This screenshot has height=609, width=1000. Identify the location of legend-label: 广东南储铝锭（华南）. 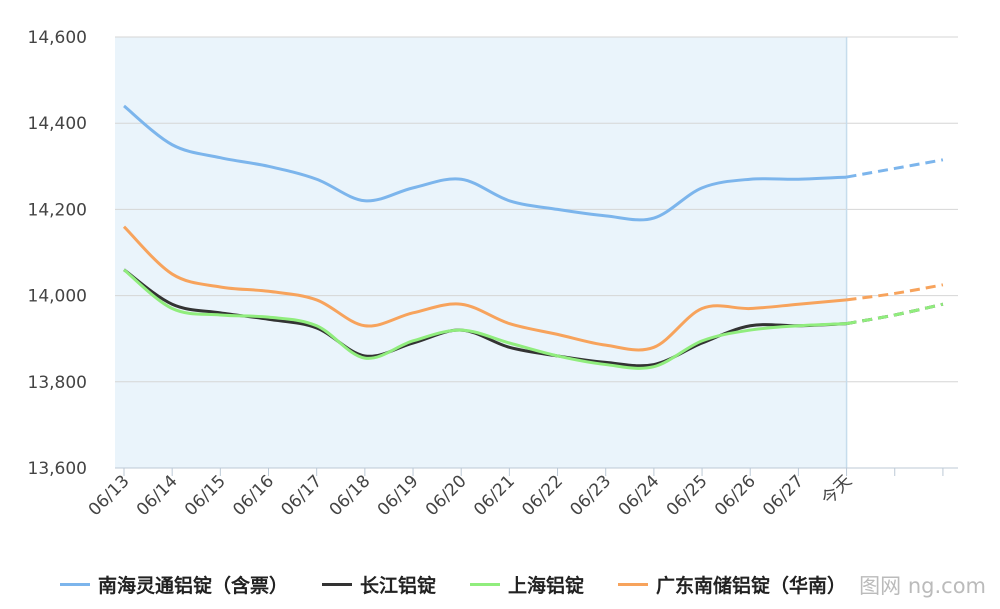
(751, 585).